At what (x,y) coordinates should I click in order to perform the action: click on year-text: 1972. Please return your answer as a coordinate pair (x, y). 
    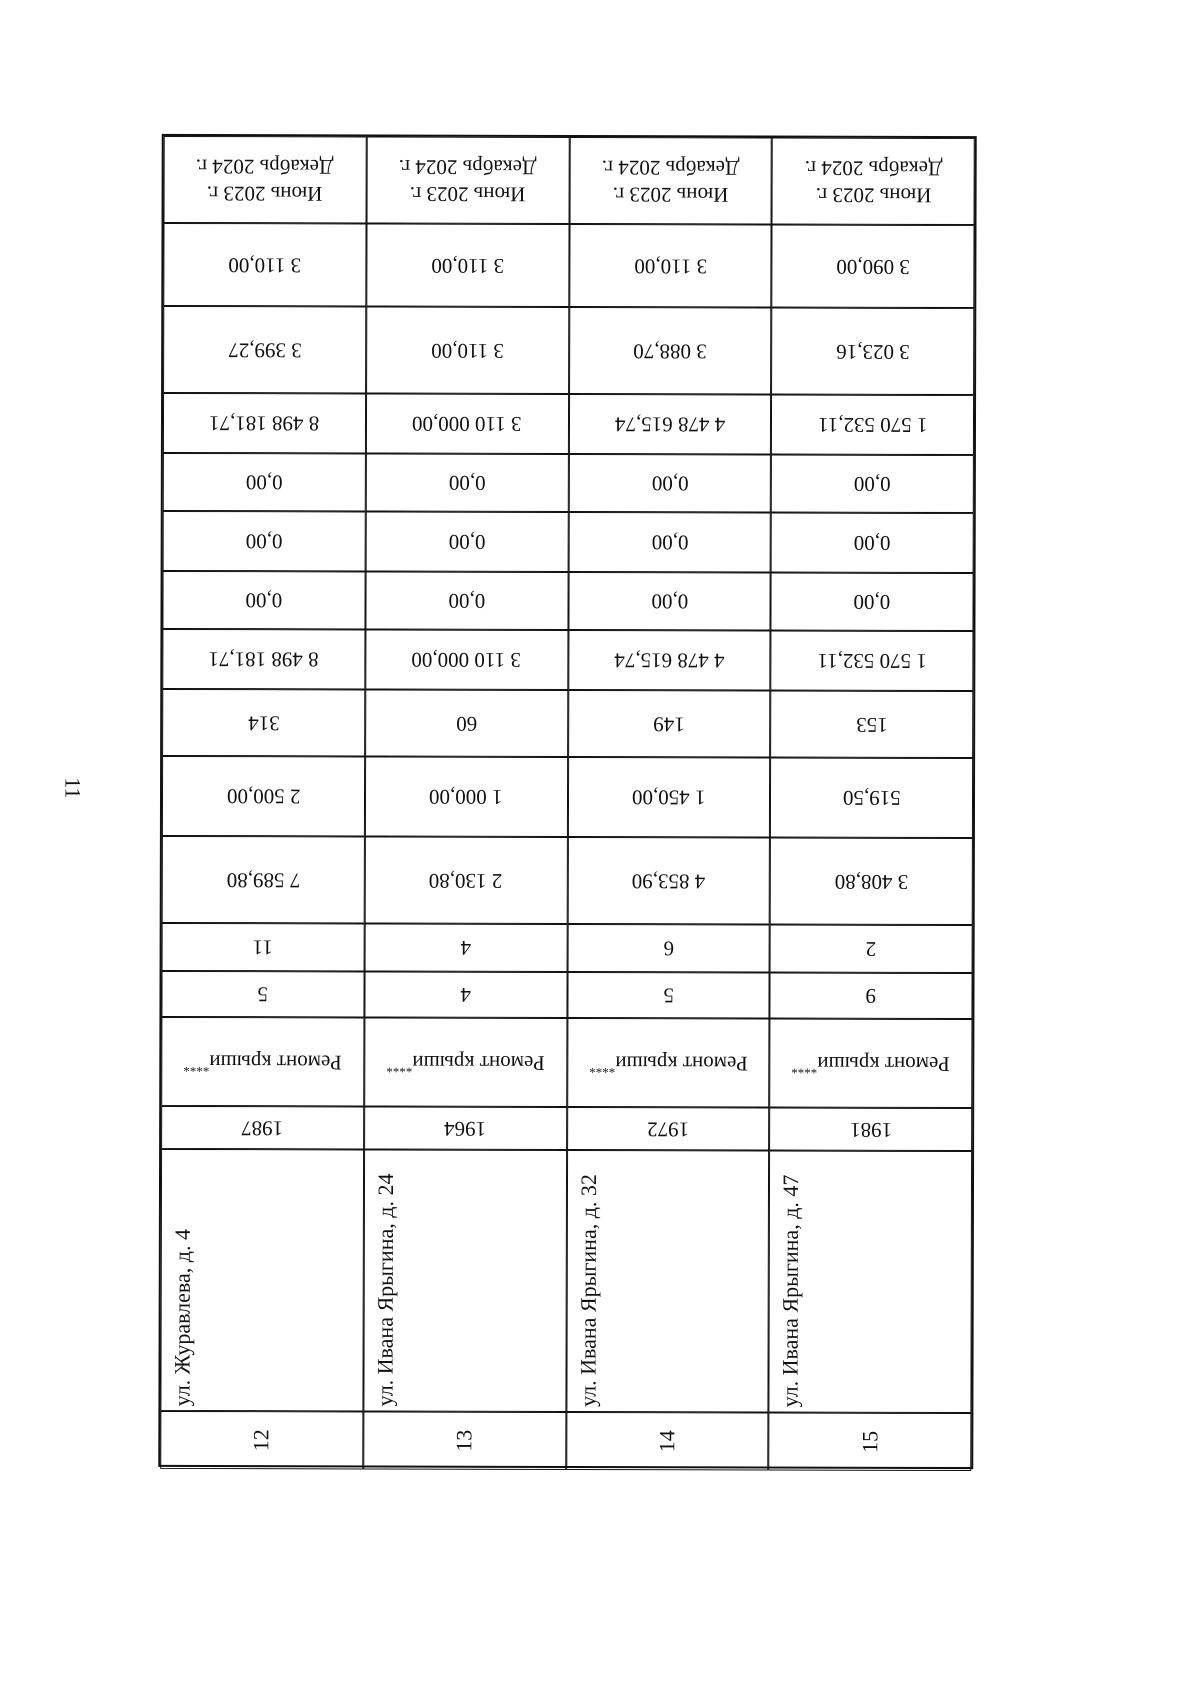
    Looking at the image, I should click on (668, 1129).